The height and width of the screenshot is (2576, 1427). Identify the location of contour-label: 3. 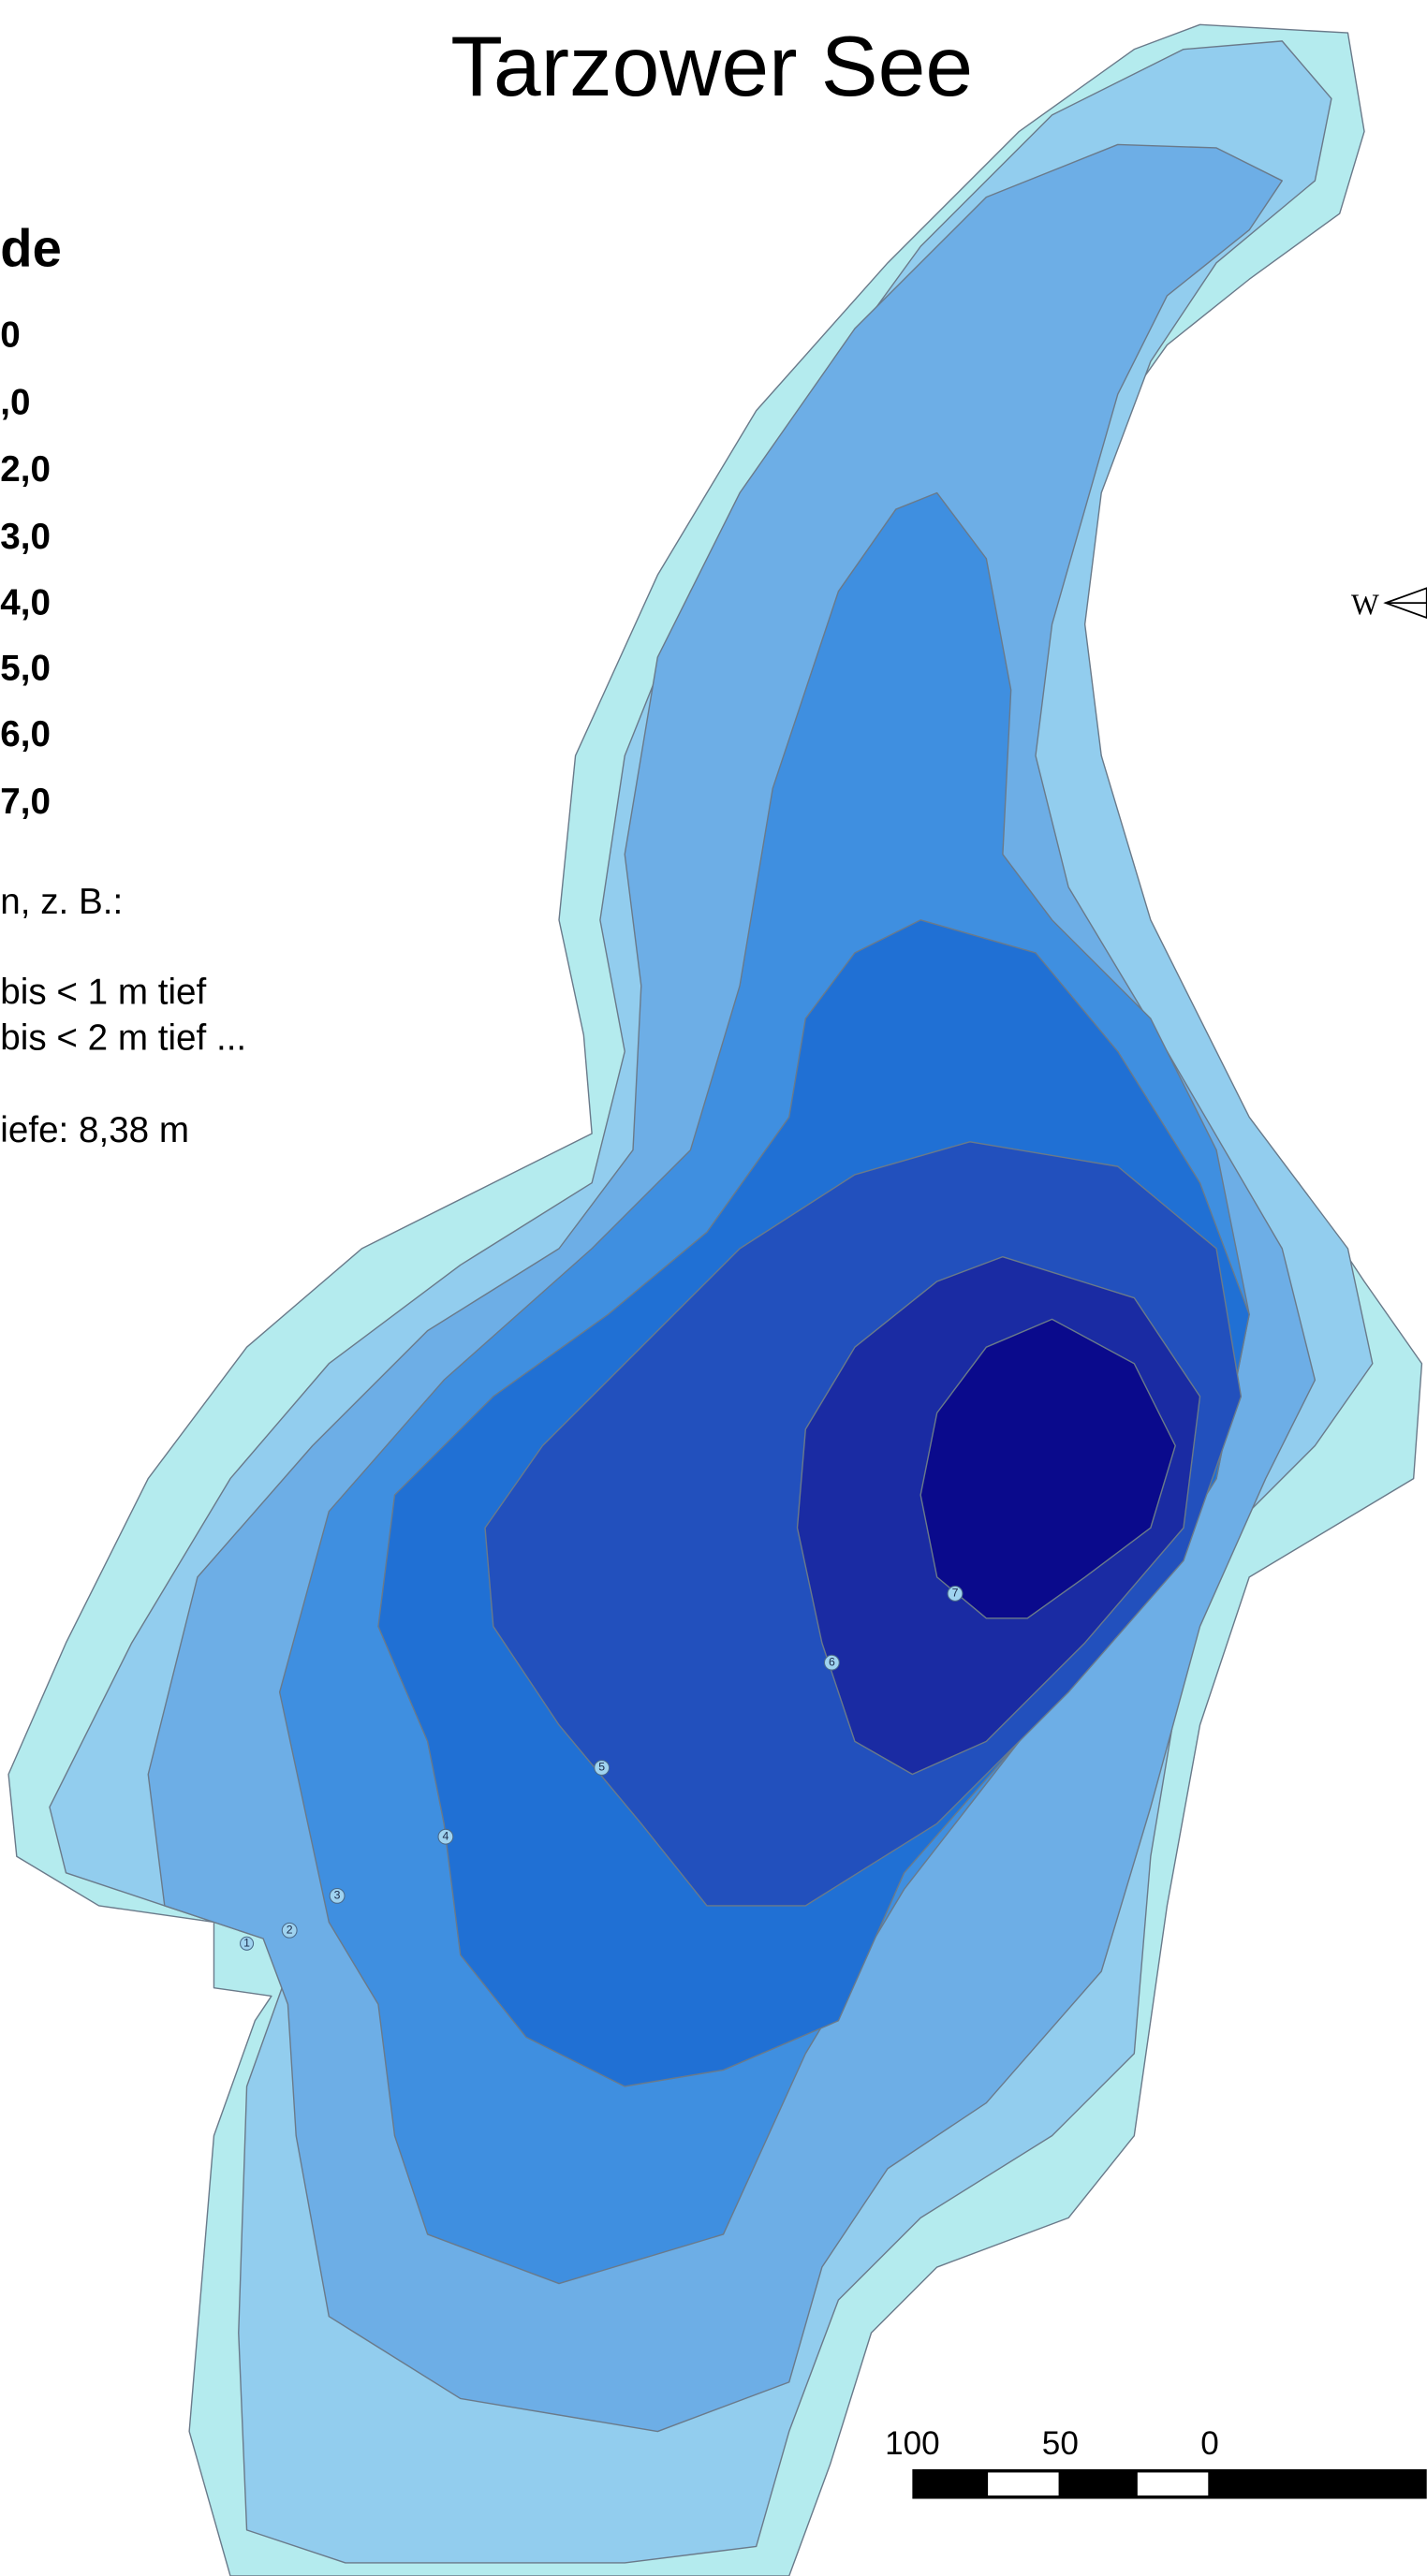
(337, 1895).